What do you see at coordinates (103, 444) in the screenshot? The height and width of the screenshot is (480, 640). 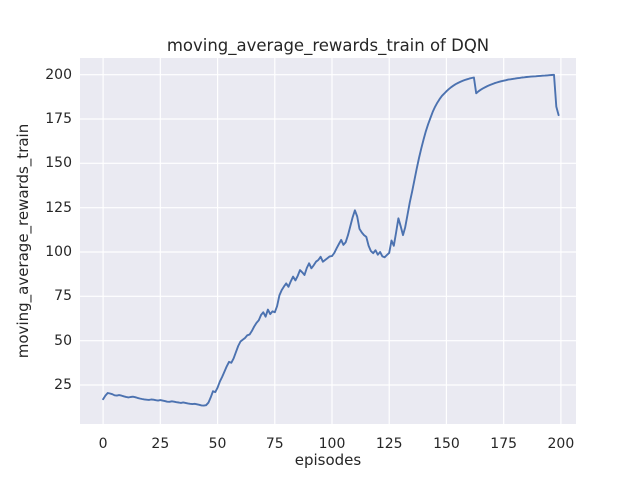 I see `x-tick-label: 0` at bounding box center [103, 444].